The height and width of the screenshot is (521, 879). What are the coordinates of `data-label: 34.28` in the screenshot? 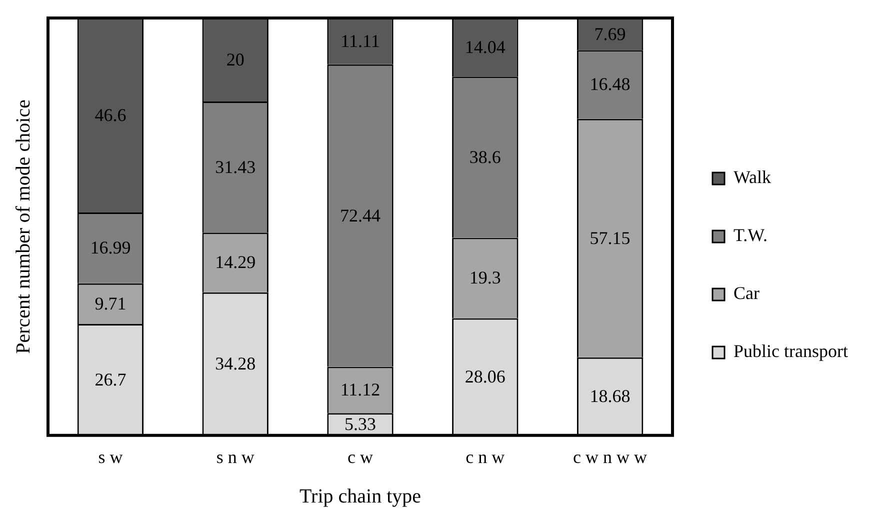 It's located at (235, 364).